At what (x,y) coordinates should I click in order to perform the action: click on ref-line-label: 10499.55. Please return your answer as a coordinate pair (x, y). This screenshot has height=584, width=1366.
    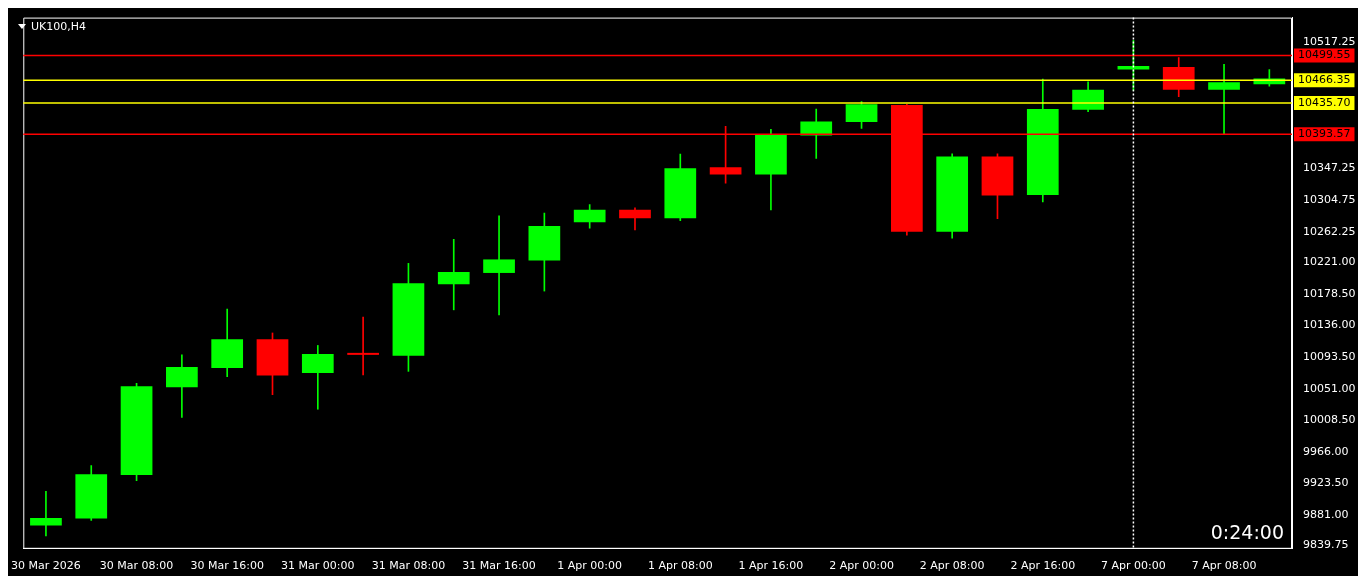
    Looking at the image, I should click on (1324, 55).